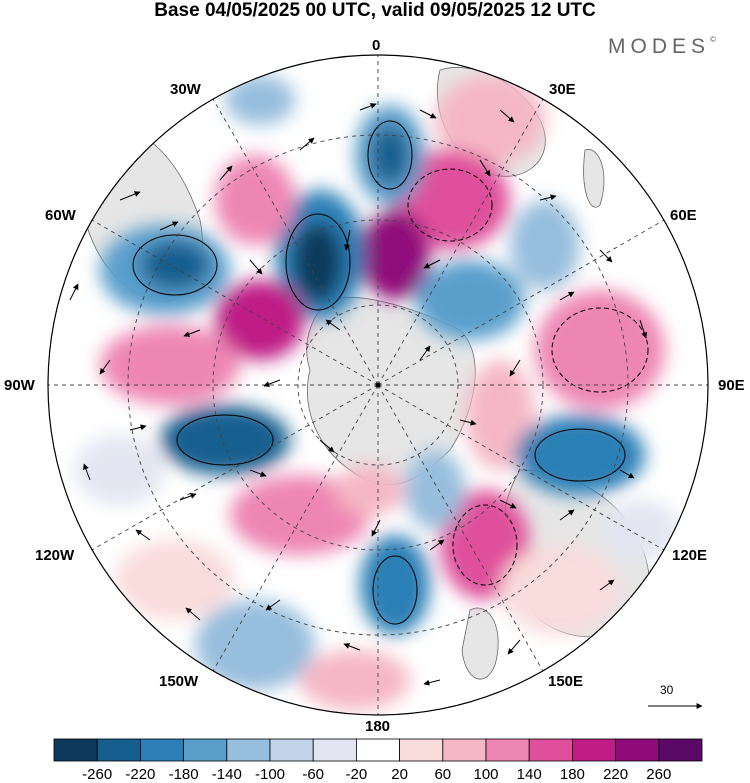 The image size is (750, 783). Describe the element at coordinates (675, 706) in the screenshot. I see `reference-vector-arrow` at that location.